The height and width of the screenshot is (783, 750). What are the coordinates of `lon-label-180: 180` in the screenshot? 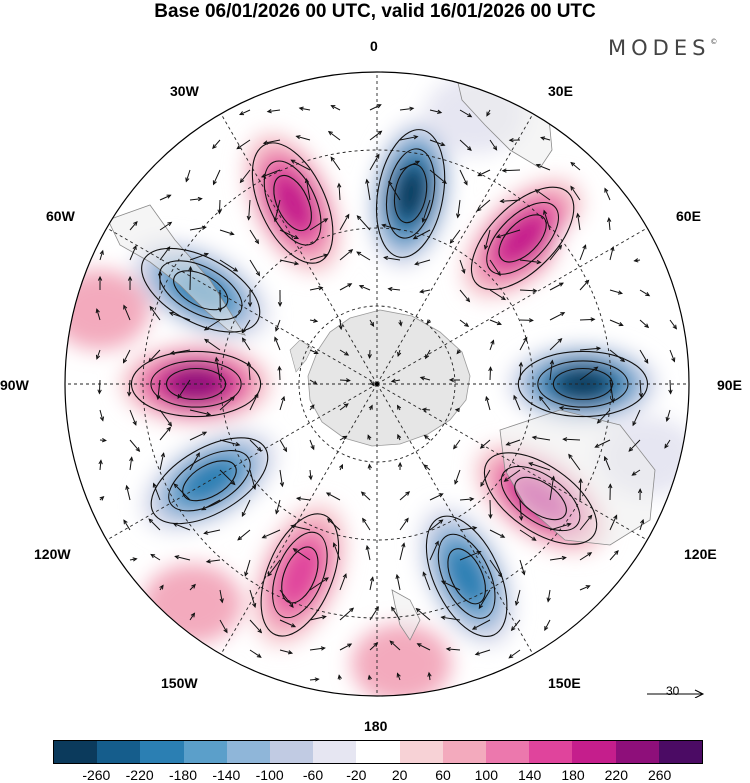 It's located at (376, 726).